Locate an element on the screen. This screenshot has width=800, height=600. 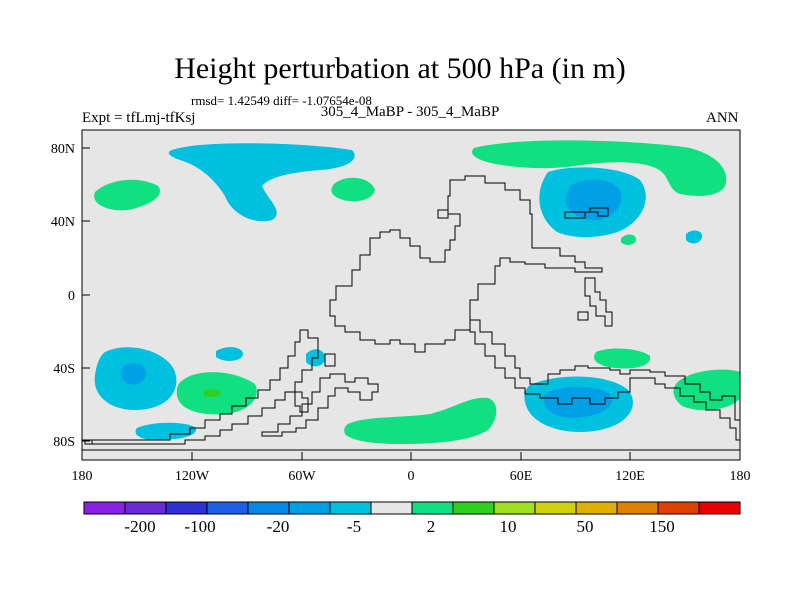
coast-north-continent-inlet is located at coordinates (443, 214).